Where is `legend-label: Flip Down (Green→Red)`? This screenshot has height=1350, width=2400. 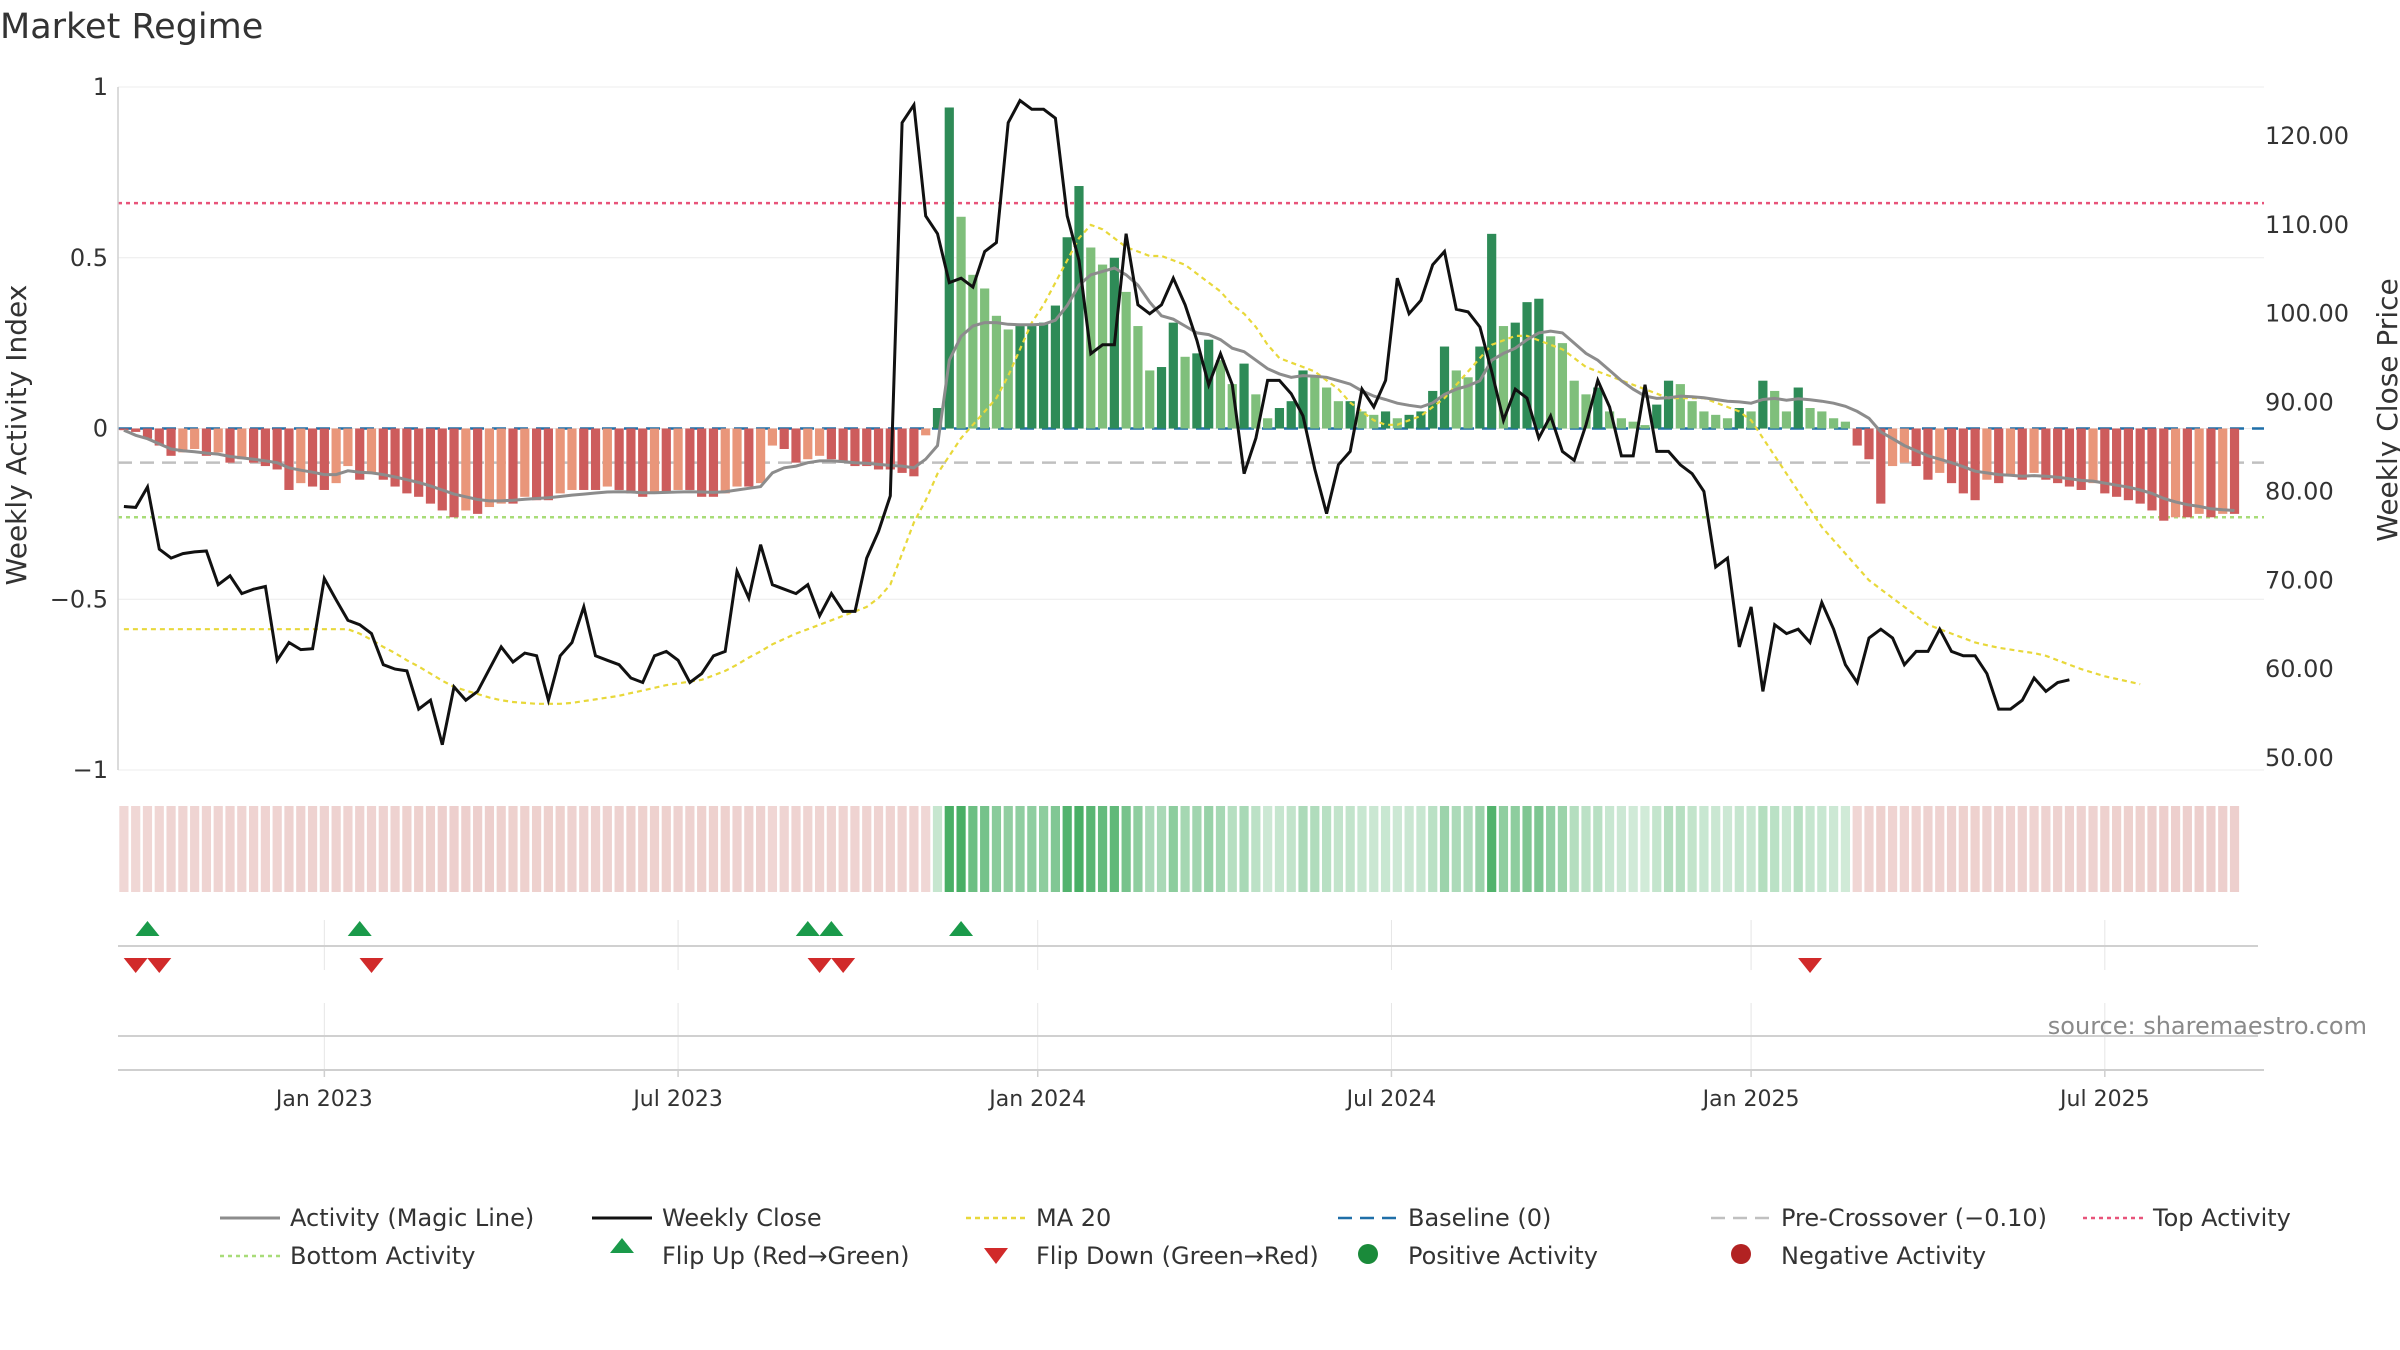
legend-label: Flip Down (Green→Red) is located at coordinates (1177, 1256).